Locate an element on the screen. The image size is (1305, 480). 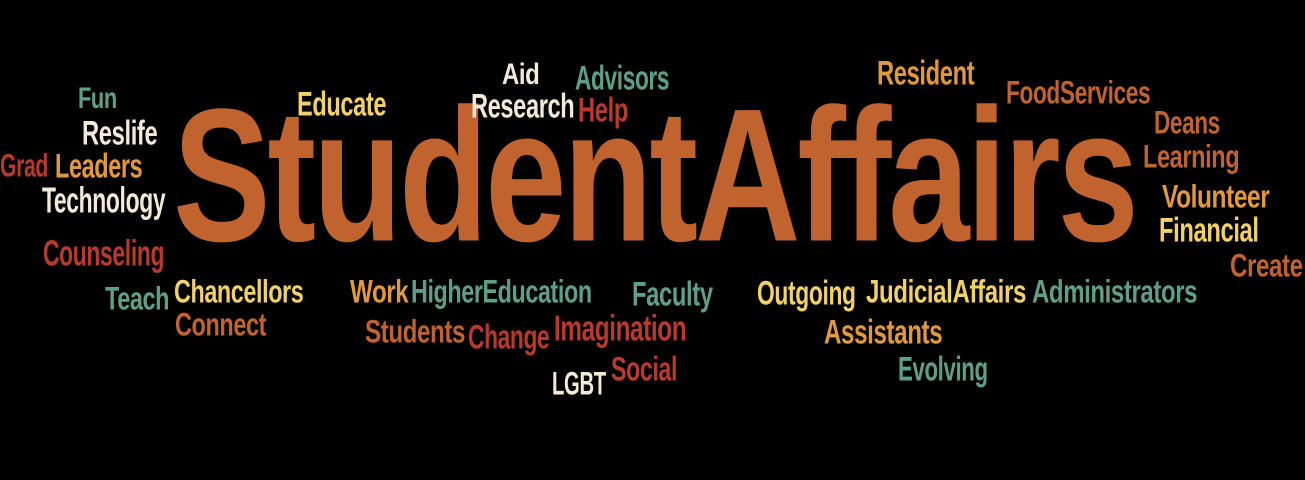
word-educate: Educate is located at coordinates (342, 104).